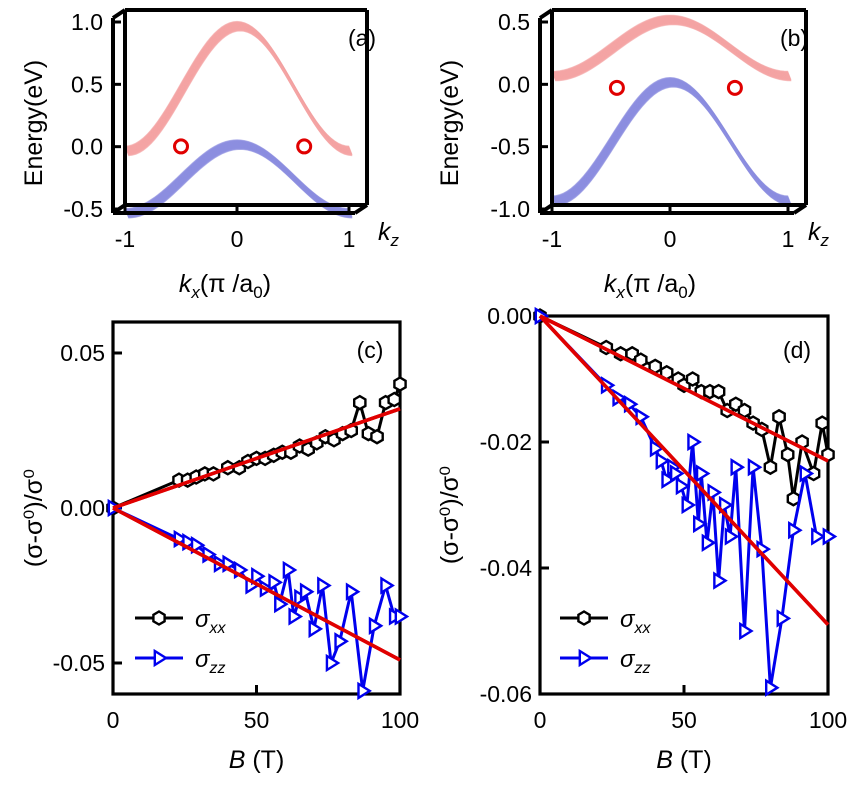  Describe the element at coordinates (506, 694) in the screenshot. I see `y-tick-label: -0.06` at that location.